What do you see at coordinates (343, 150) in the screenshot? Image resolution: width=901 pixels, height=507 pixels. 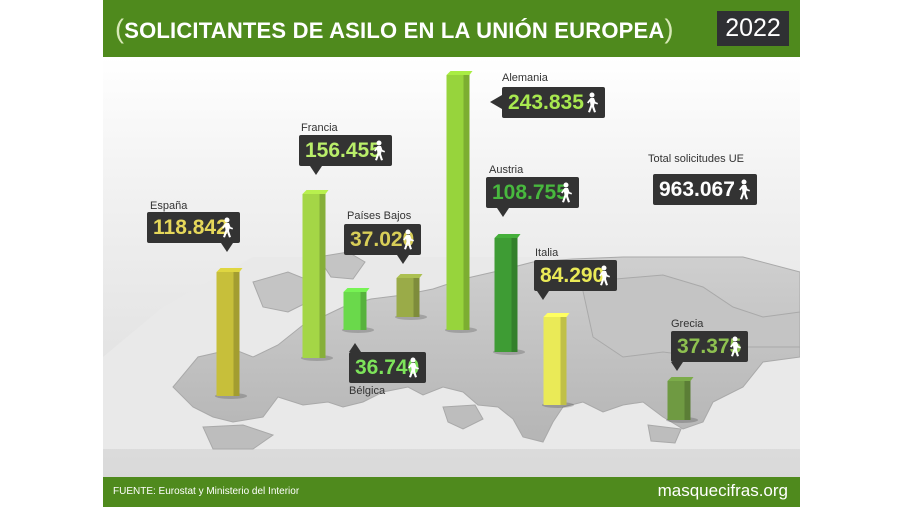 I see `value-label: 156.455` at bounding box center [343, 150].